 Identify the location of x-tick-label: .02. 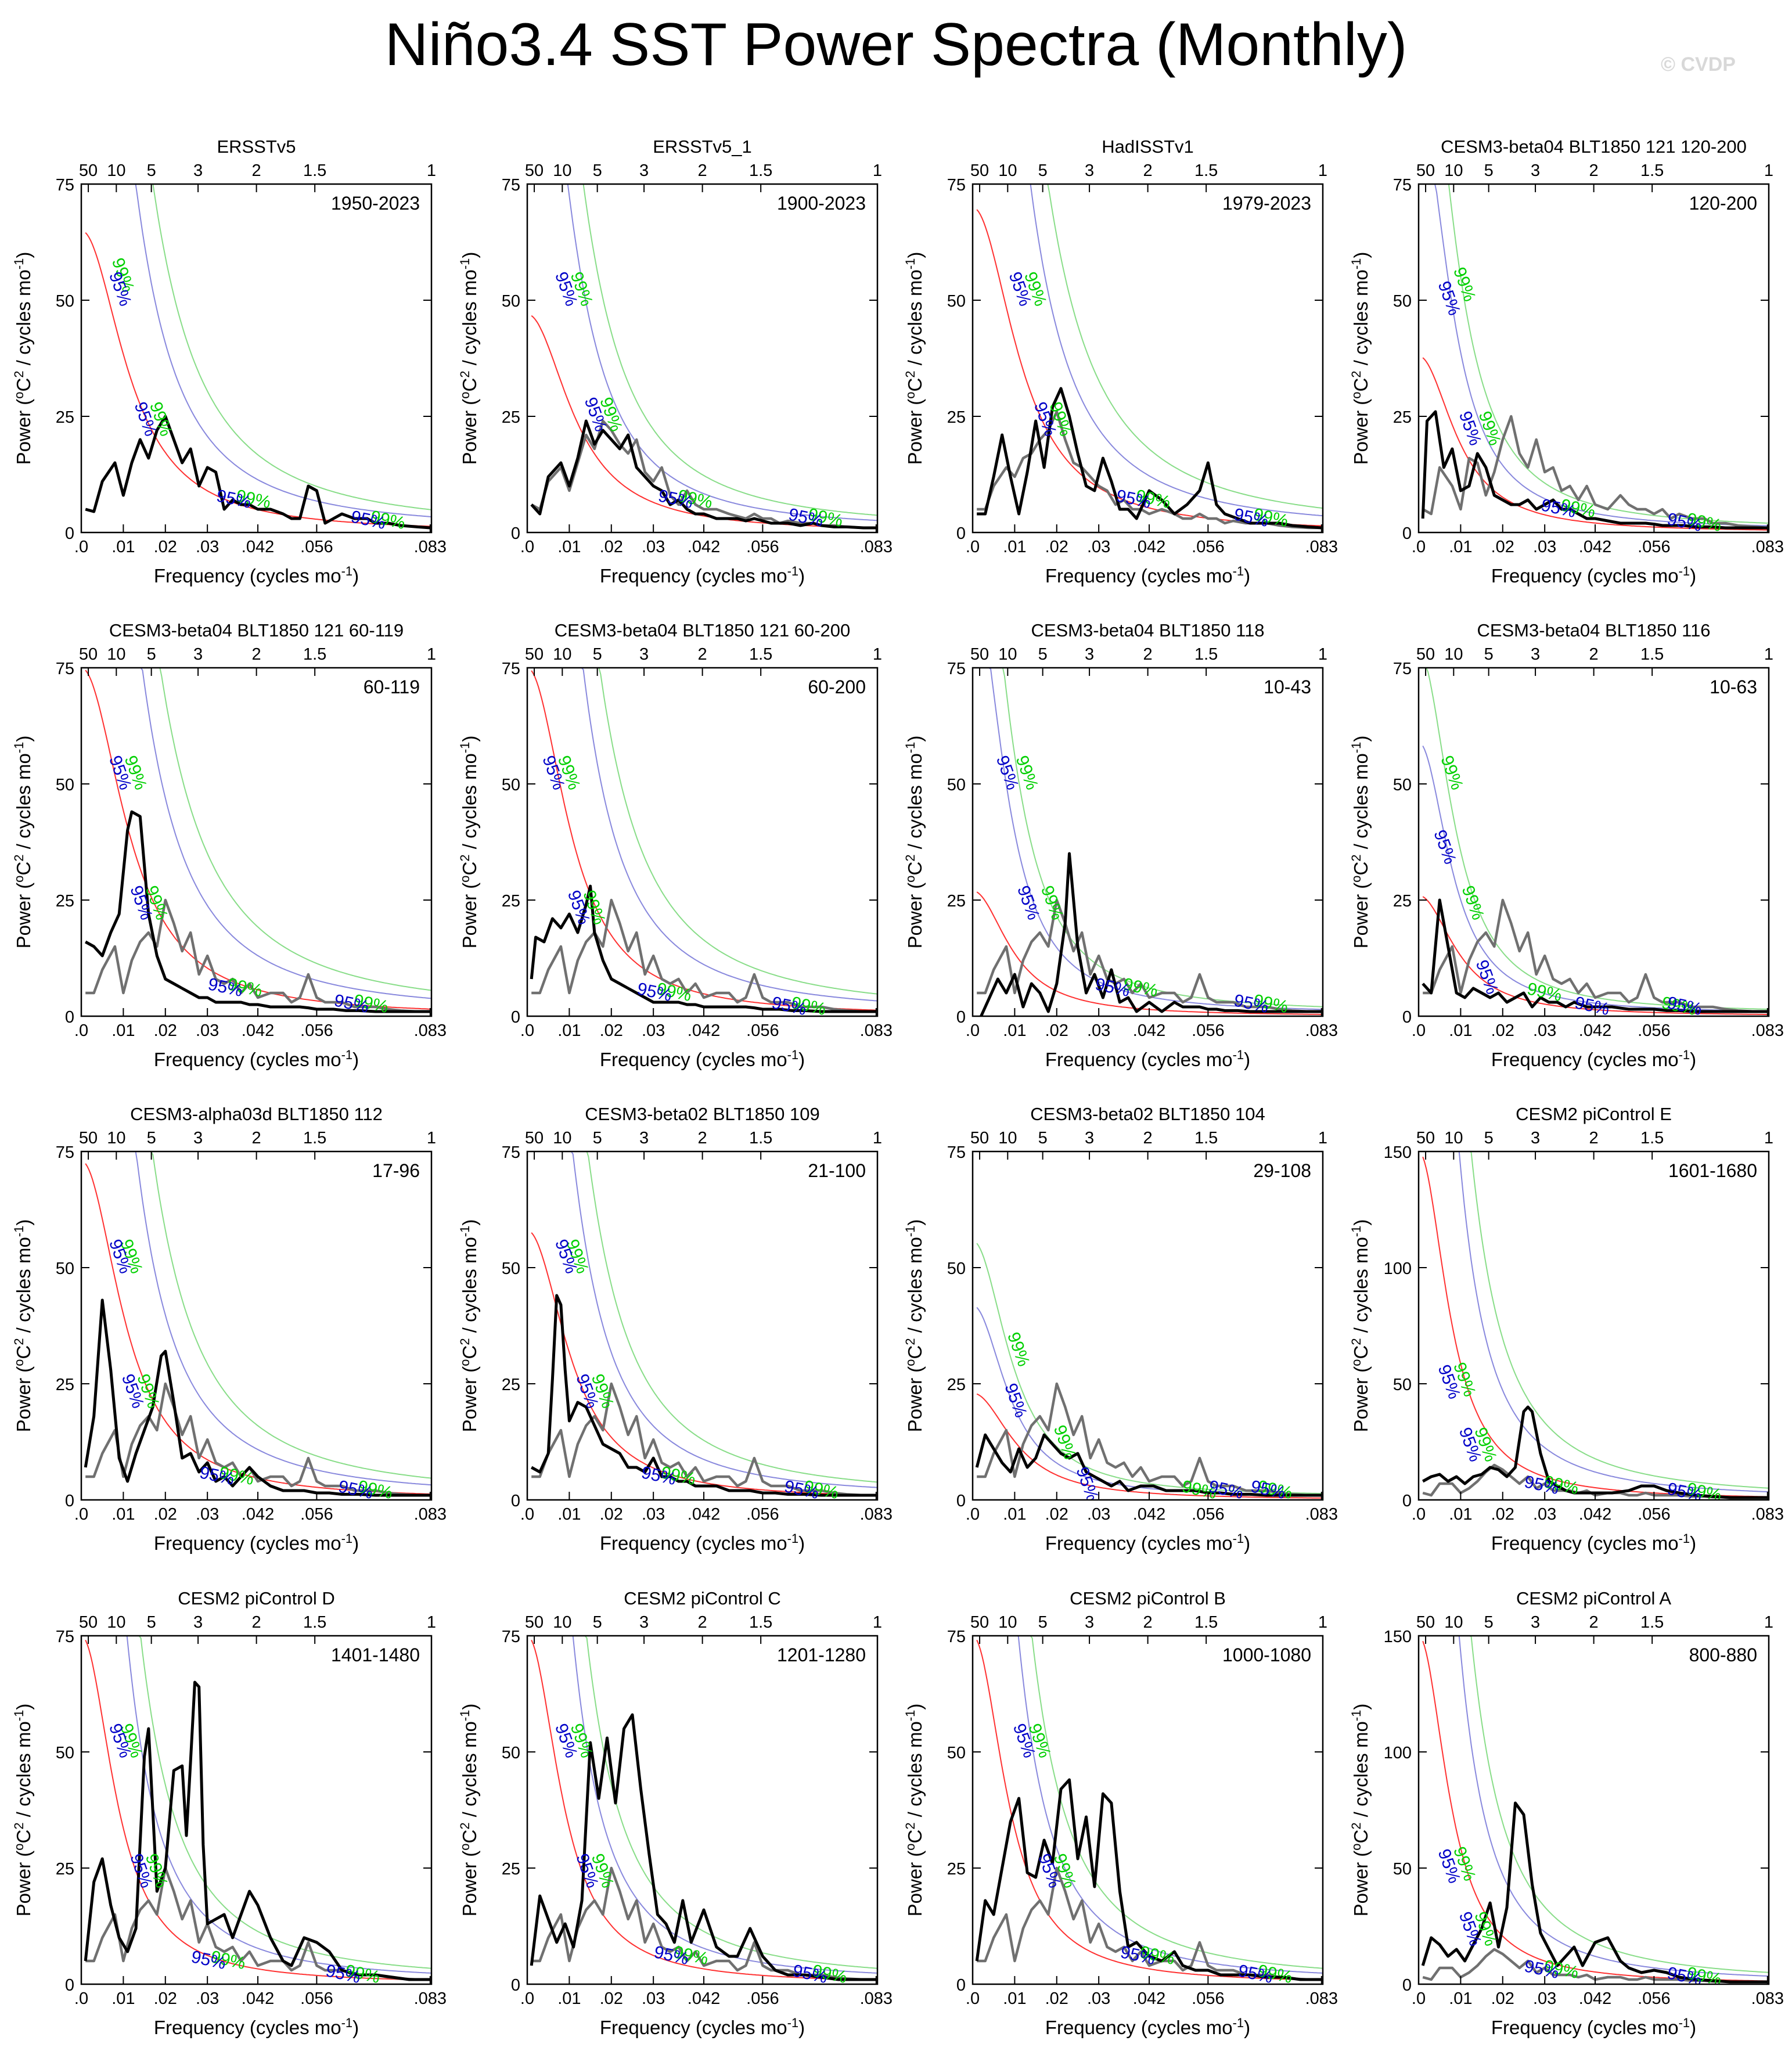
(1502, 1031).